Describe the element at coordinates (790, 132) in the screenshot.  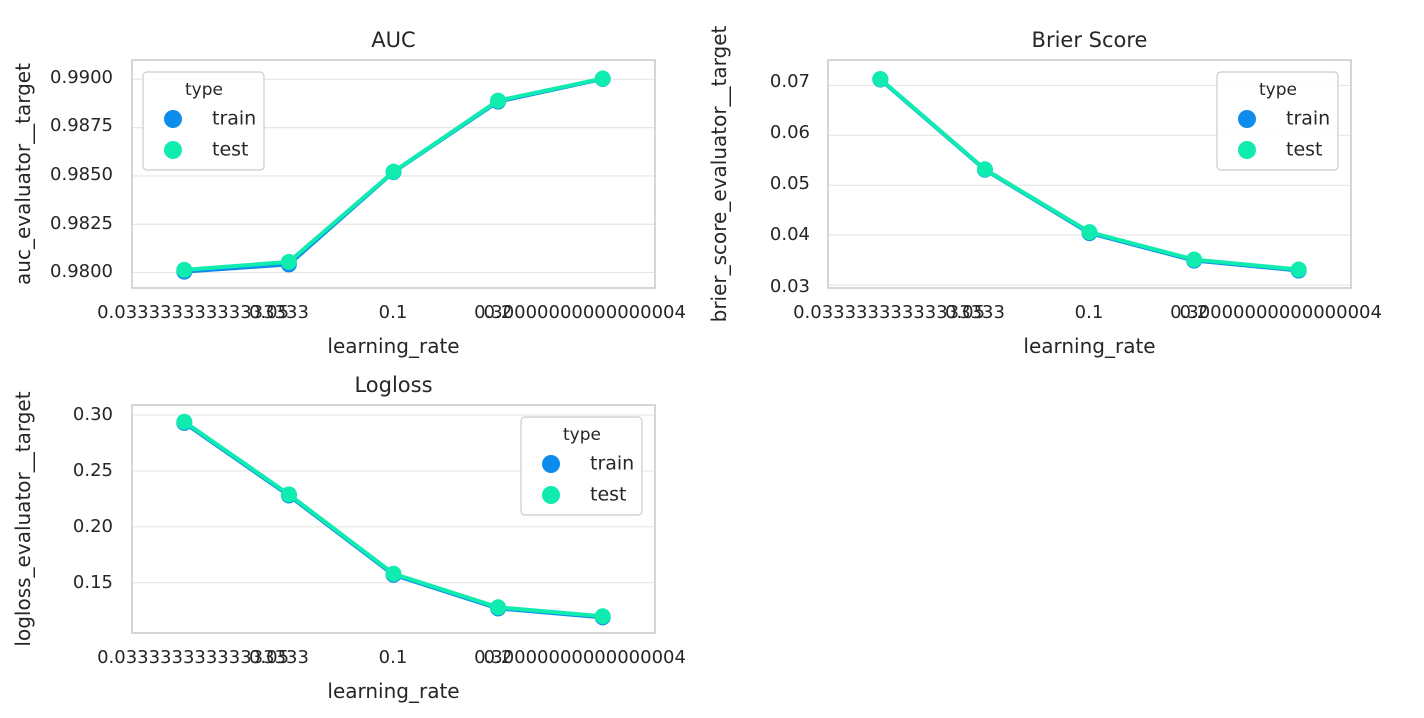
I see `y-tick-label: 0.06` at that location.